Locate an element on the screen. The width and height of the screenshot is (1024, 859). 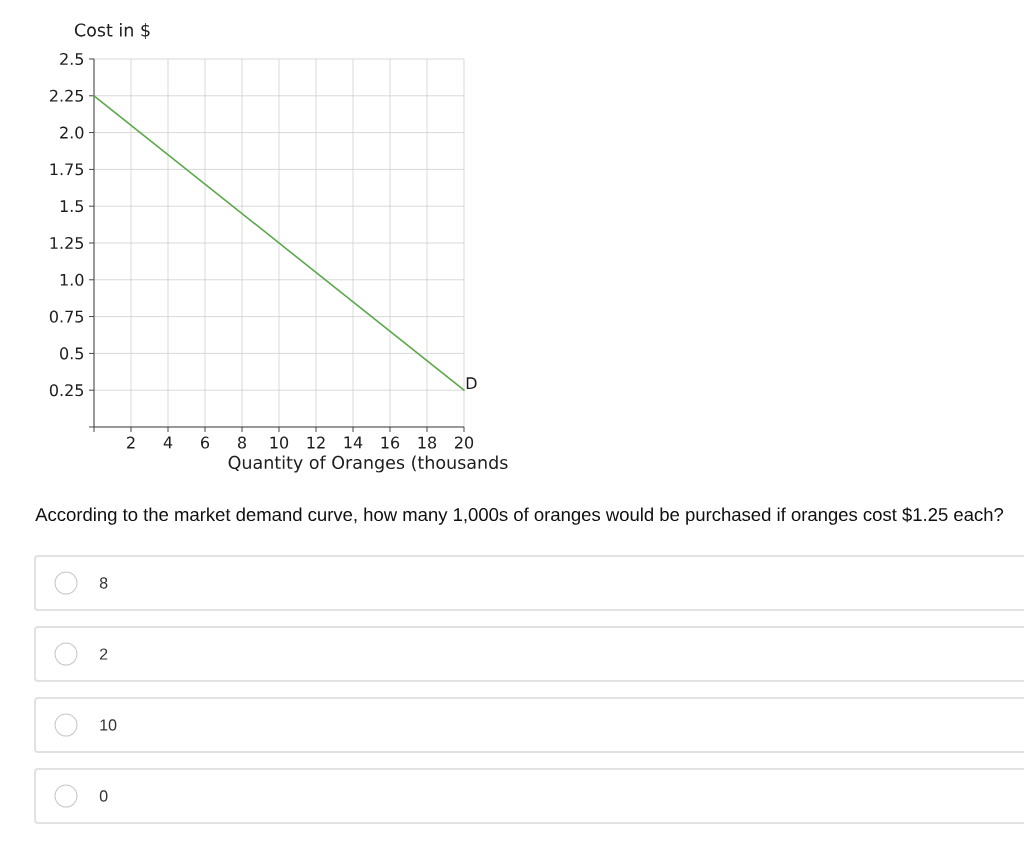
y-tick-label: 0.75 is located at coordinates (66, 316).